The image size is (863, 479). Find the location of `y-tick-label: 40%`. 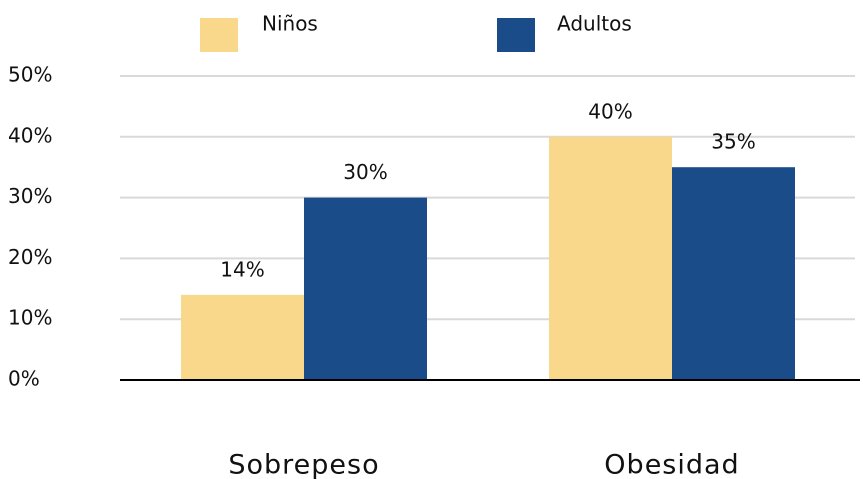

y-tick-label: 40% is located at coordinates (30, 135).